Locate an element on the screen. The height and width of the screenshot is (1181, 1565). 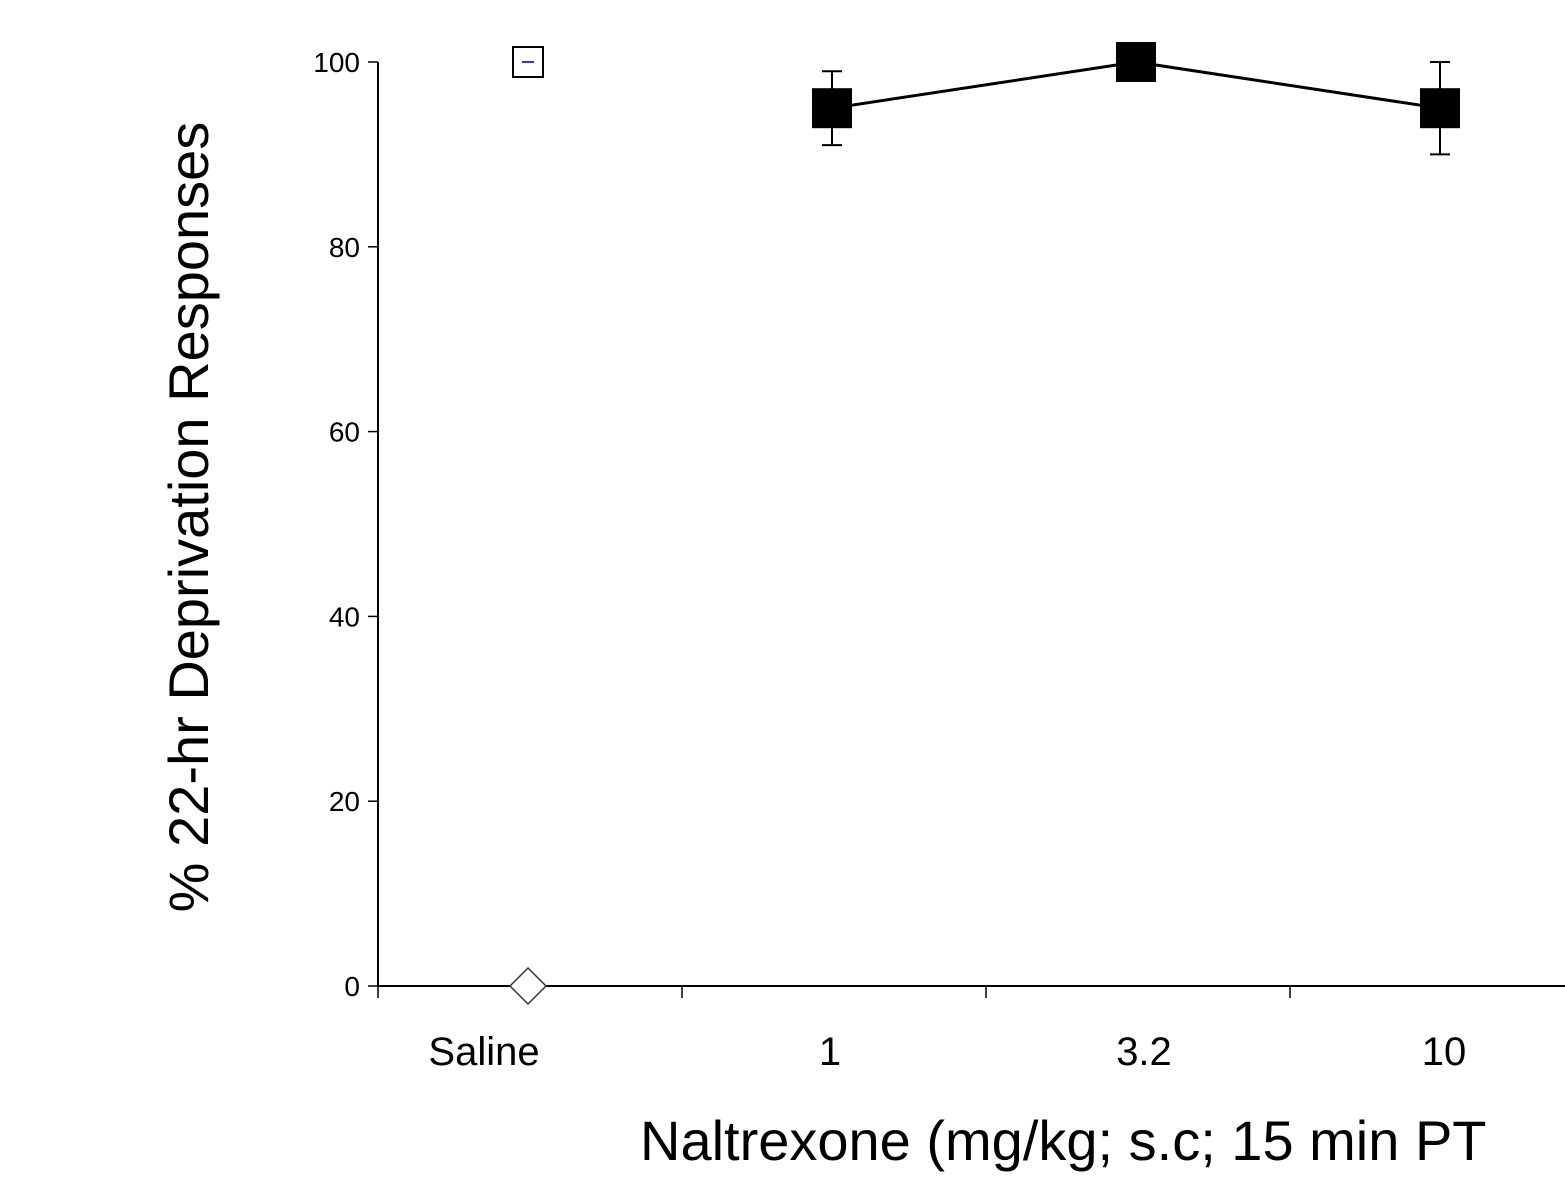
x-ticks: Saline 1 3.2 10 is located at coordinates (922, 1030).